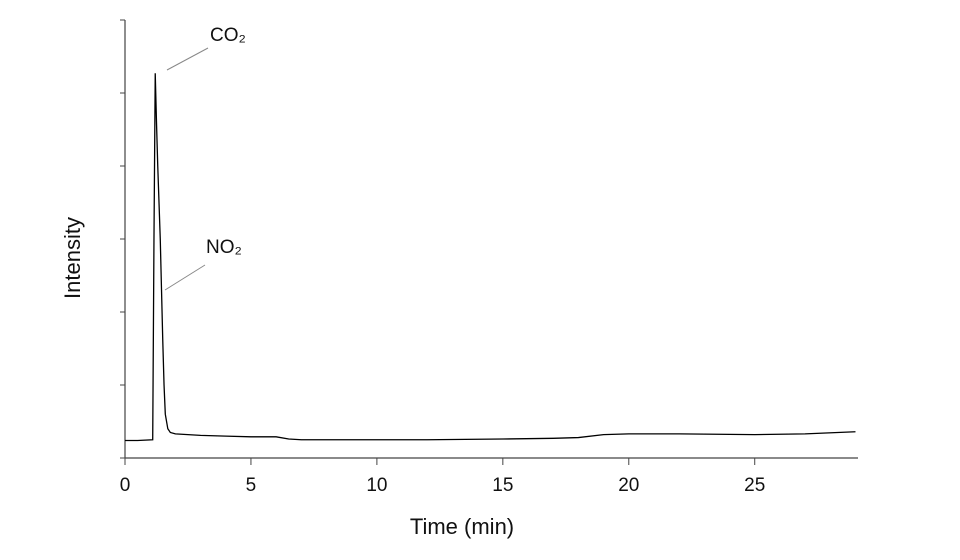 The width and height of the screenshot is (960, 560). Describe the element at coordinates (125, 485) in the screenshot. I see `x-tick-label: 0` at that location.